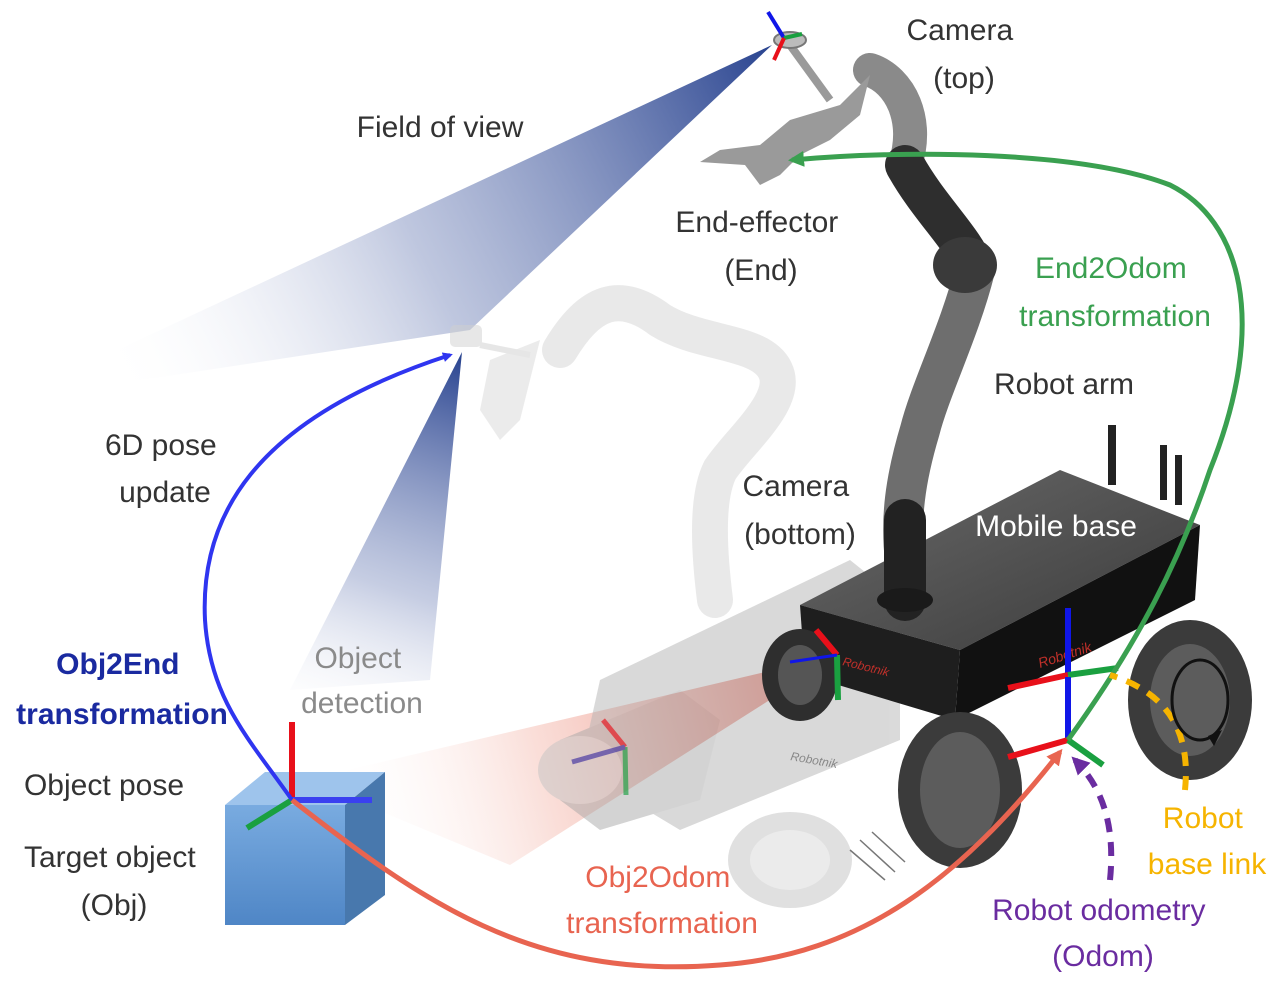 The image size is (1288, 988). I want to click on mecanum-wheel-front-right, so click(1190, 700).